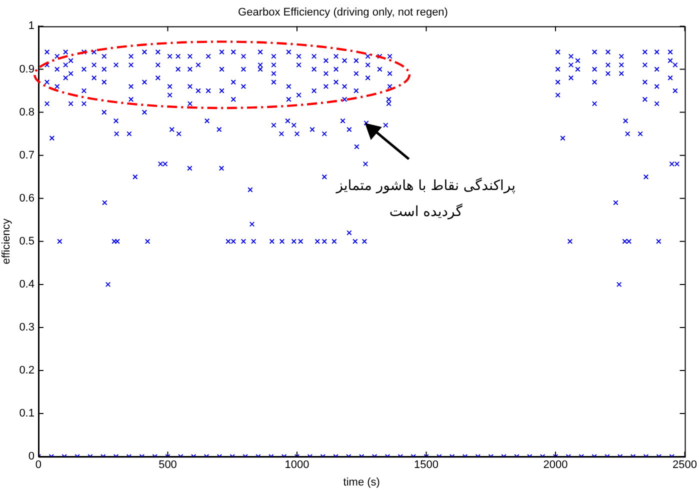 This screenshot has width=699, height=491. What do you see at coordinates (297, 465) in the screenshot?
I see `x-tick-label: 1000` at bounding box center [297, 465].